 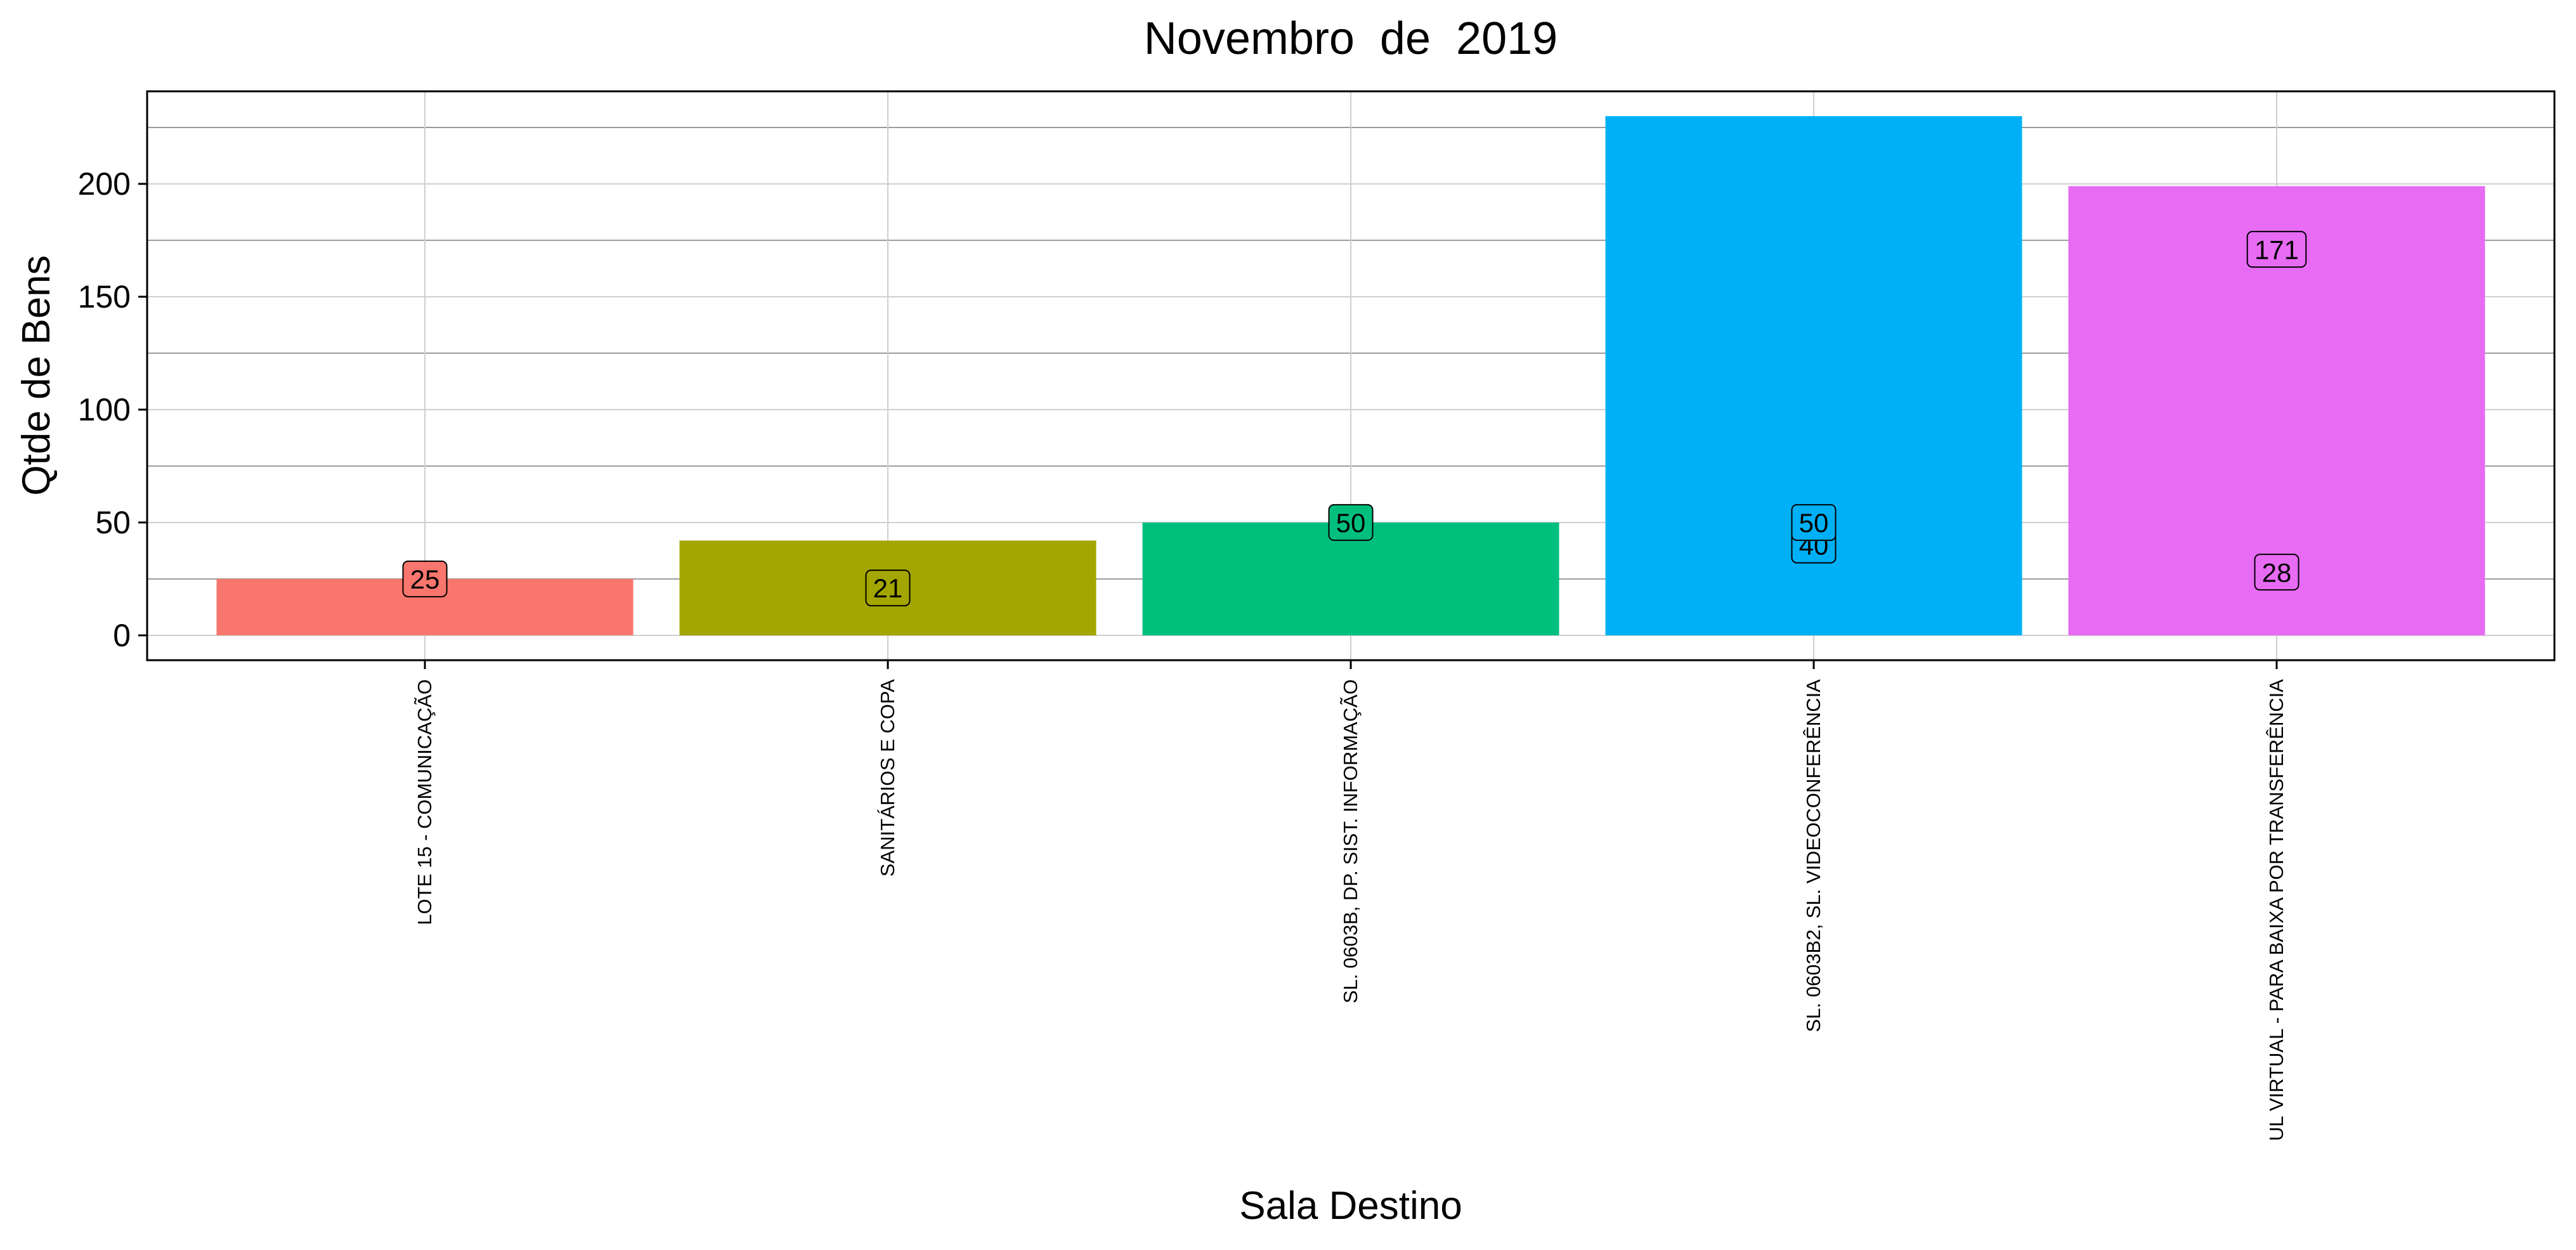 What do you see at coordinates (104, 409) in the screenshot?
I see `y-tick-label: 100` at bounding box center [104, 409].